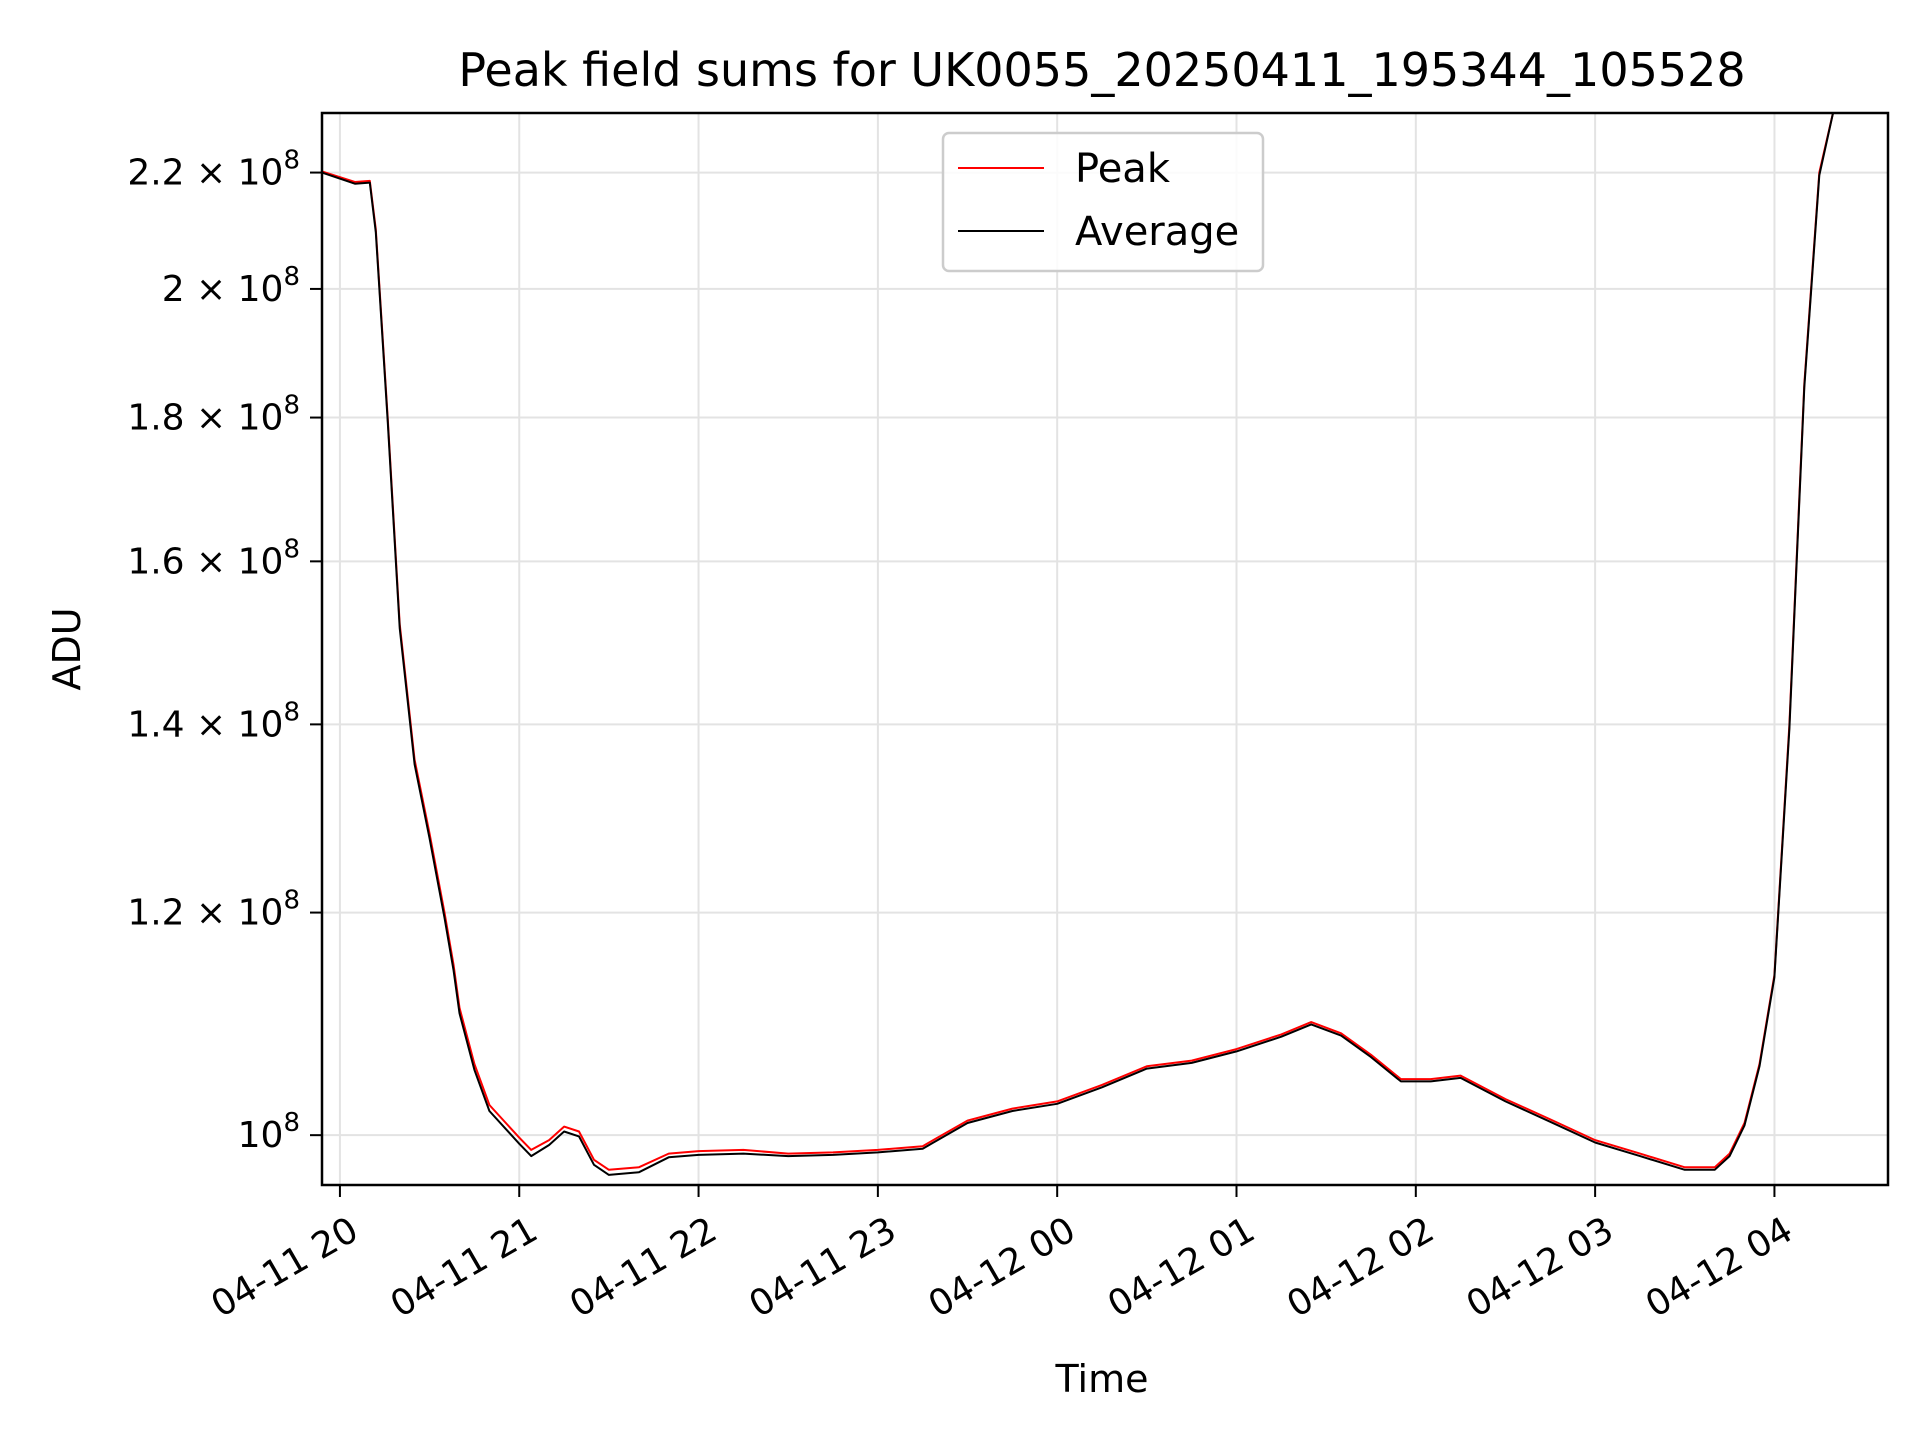 Image resolution: width=1920 pixels, height=1440 pixels. What do you see at coordinates (213, 170) in the screenshot?
I see `y-tick-label: 2.2 × 108` at bounding box center [213, 170].